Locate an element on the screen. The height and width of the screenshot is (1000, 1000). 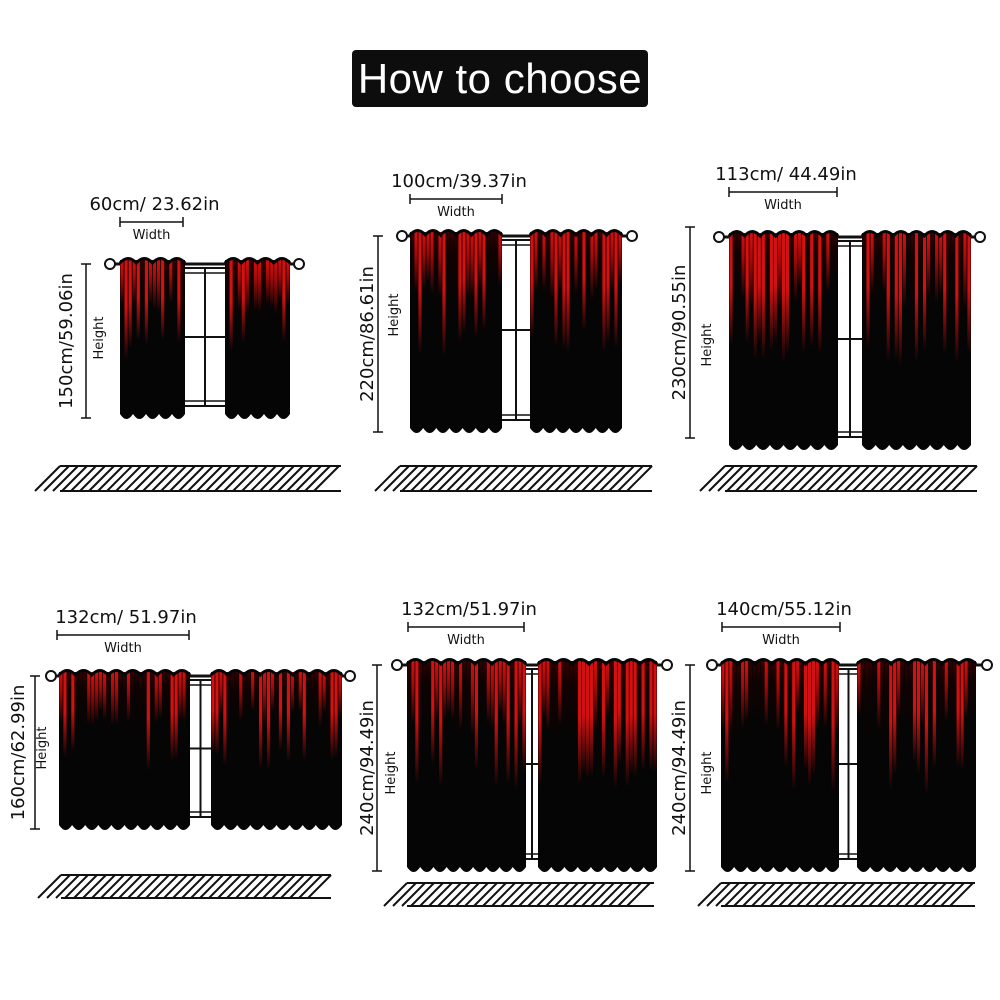
width-value: 132cm/ 51.97in is located at coordinates (126, 617).